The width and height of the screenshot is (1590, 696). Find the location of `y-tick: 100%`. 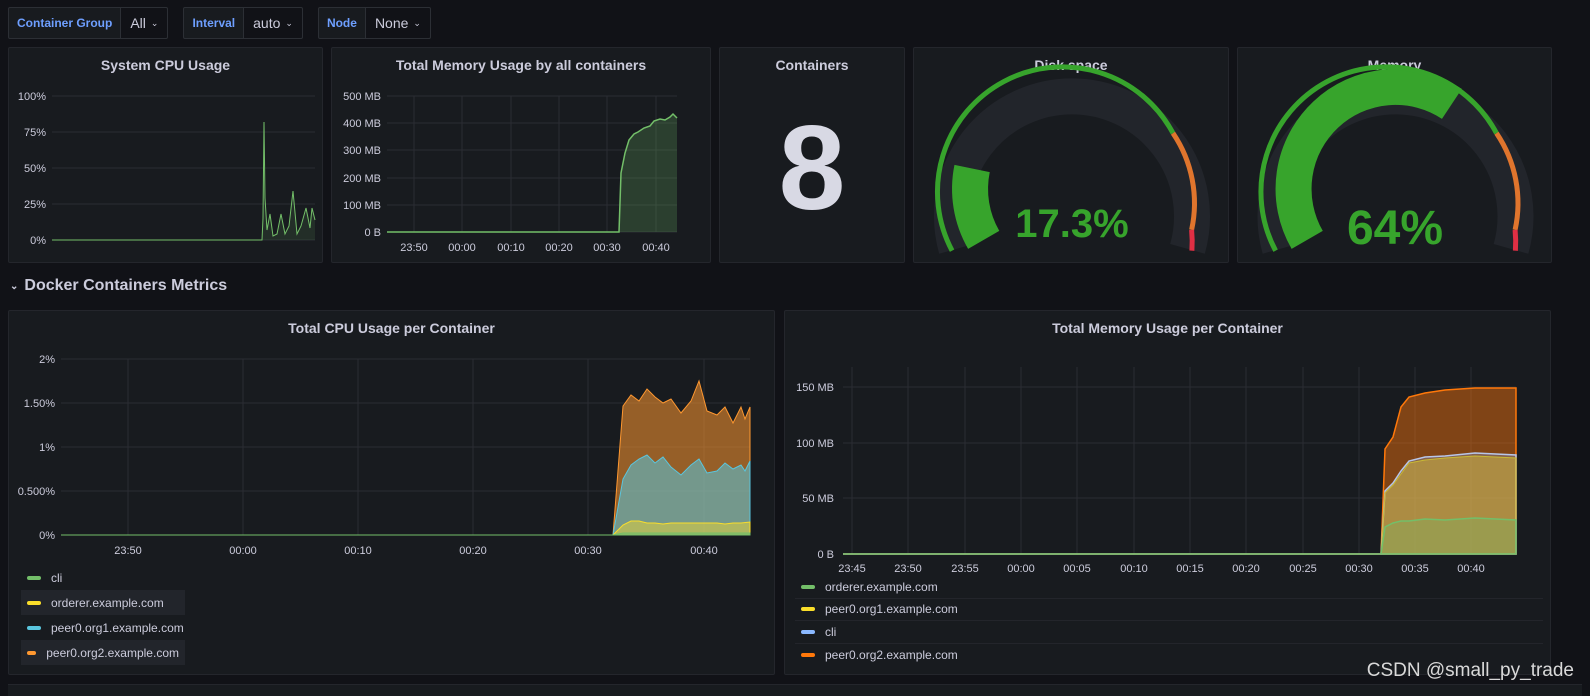

y-tick: 100% is located at coordinates (32, 97).